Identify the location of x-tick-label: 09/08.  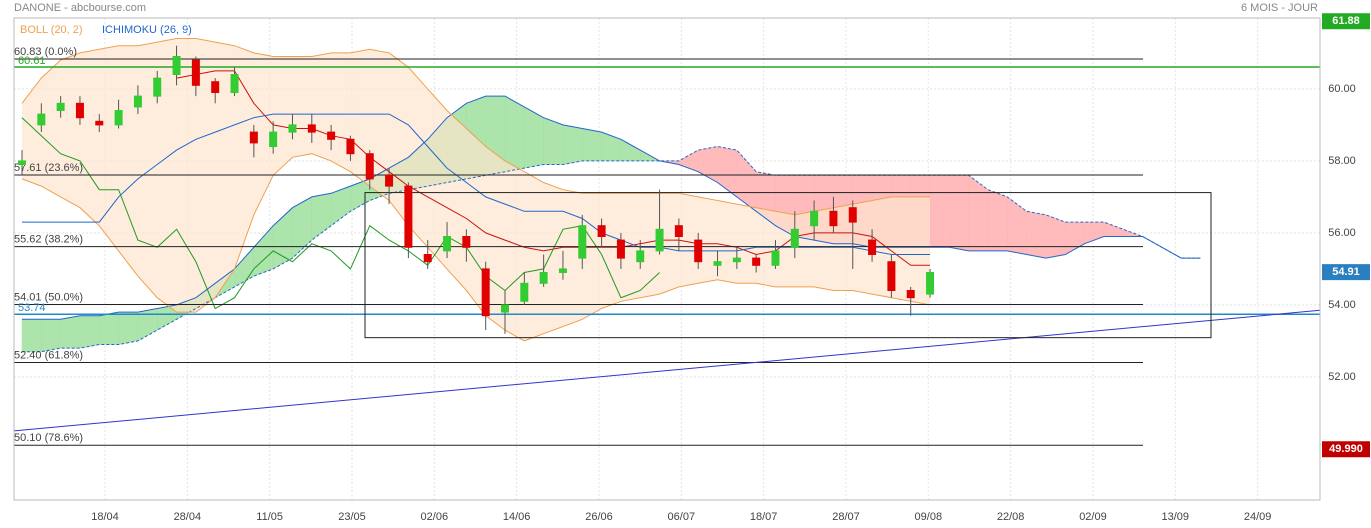
(929, 517).